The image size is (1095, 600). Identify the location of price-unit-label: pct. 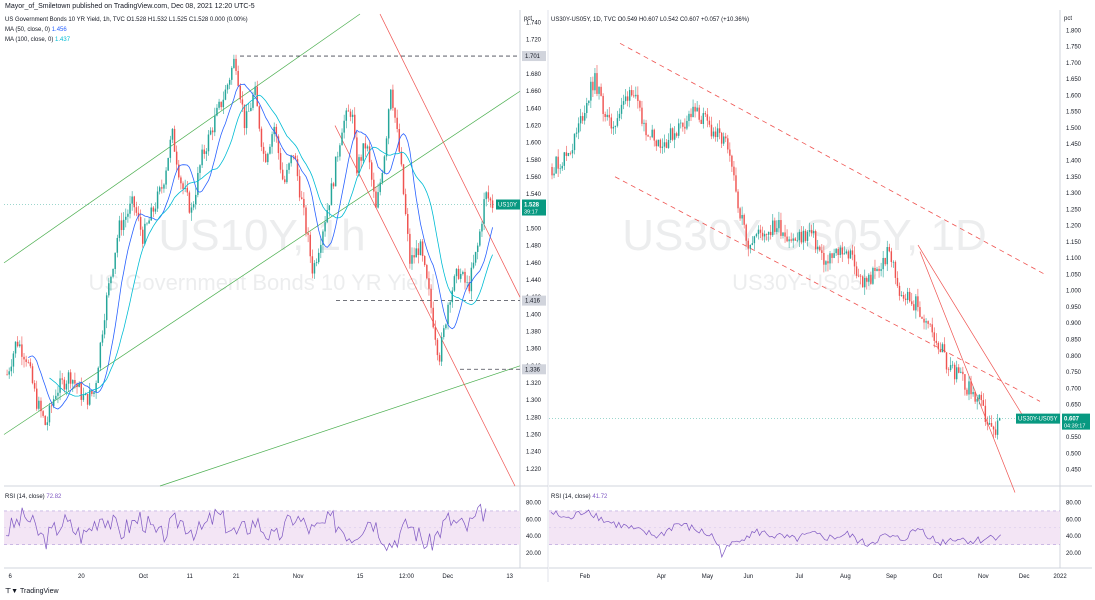
(528, 19).